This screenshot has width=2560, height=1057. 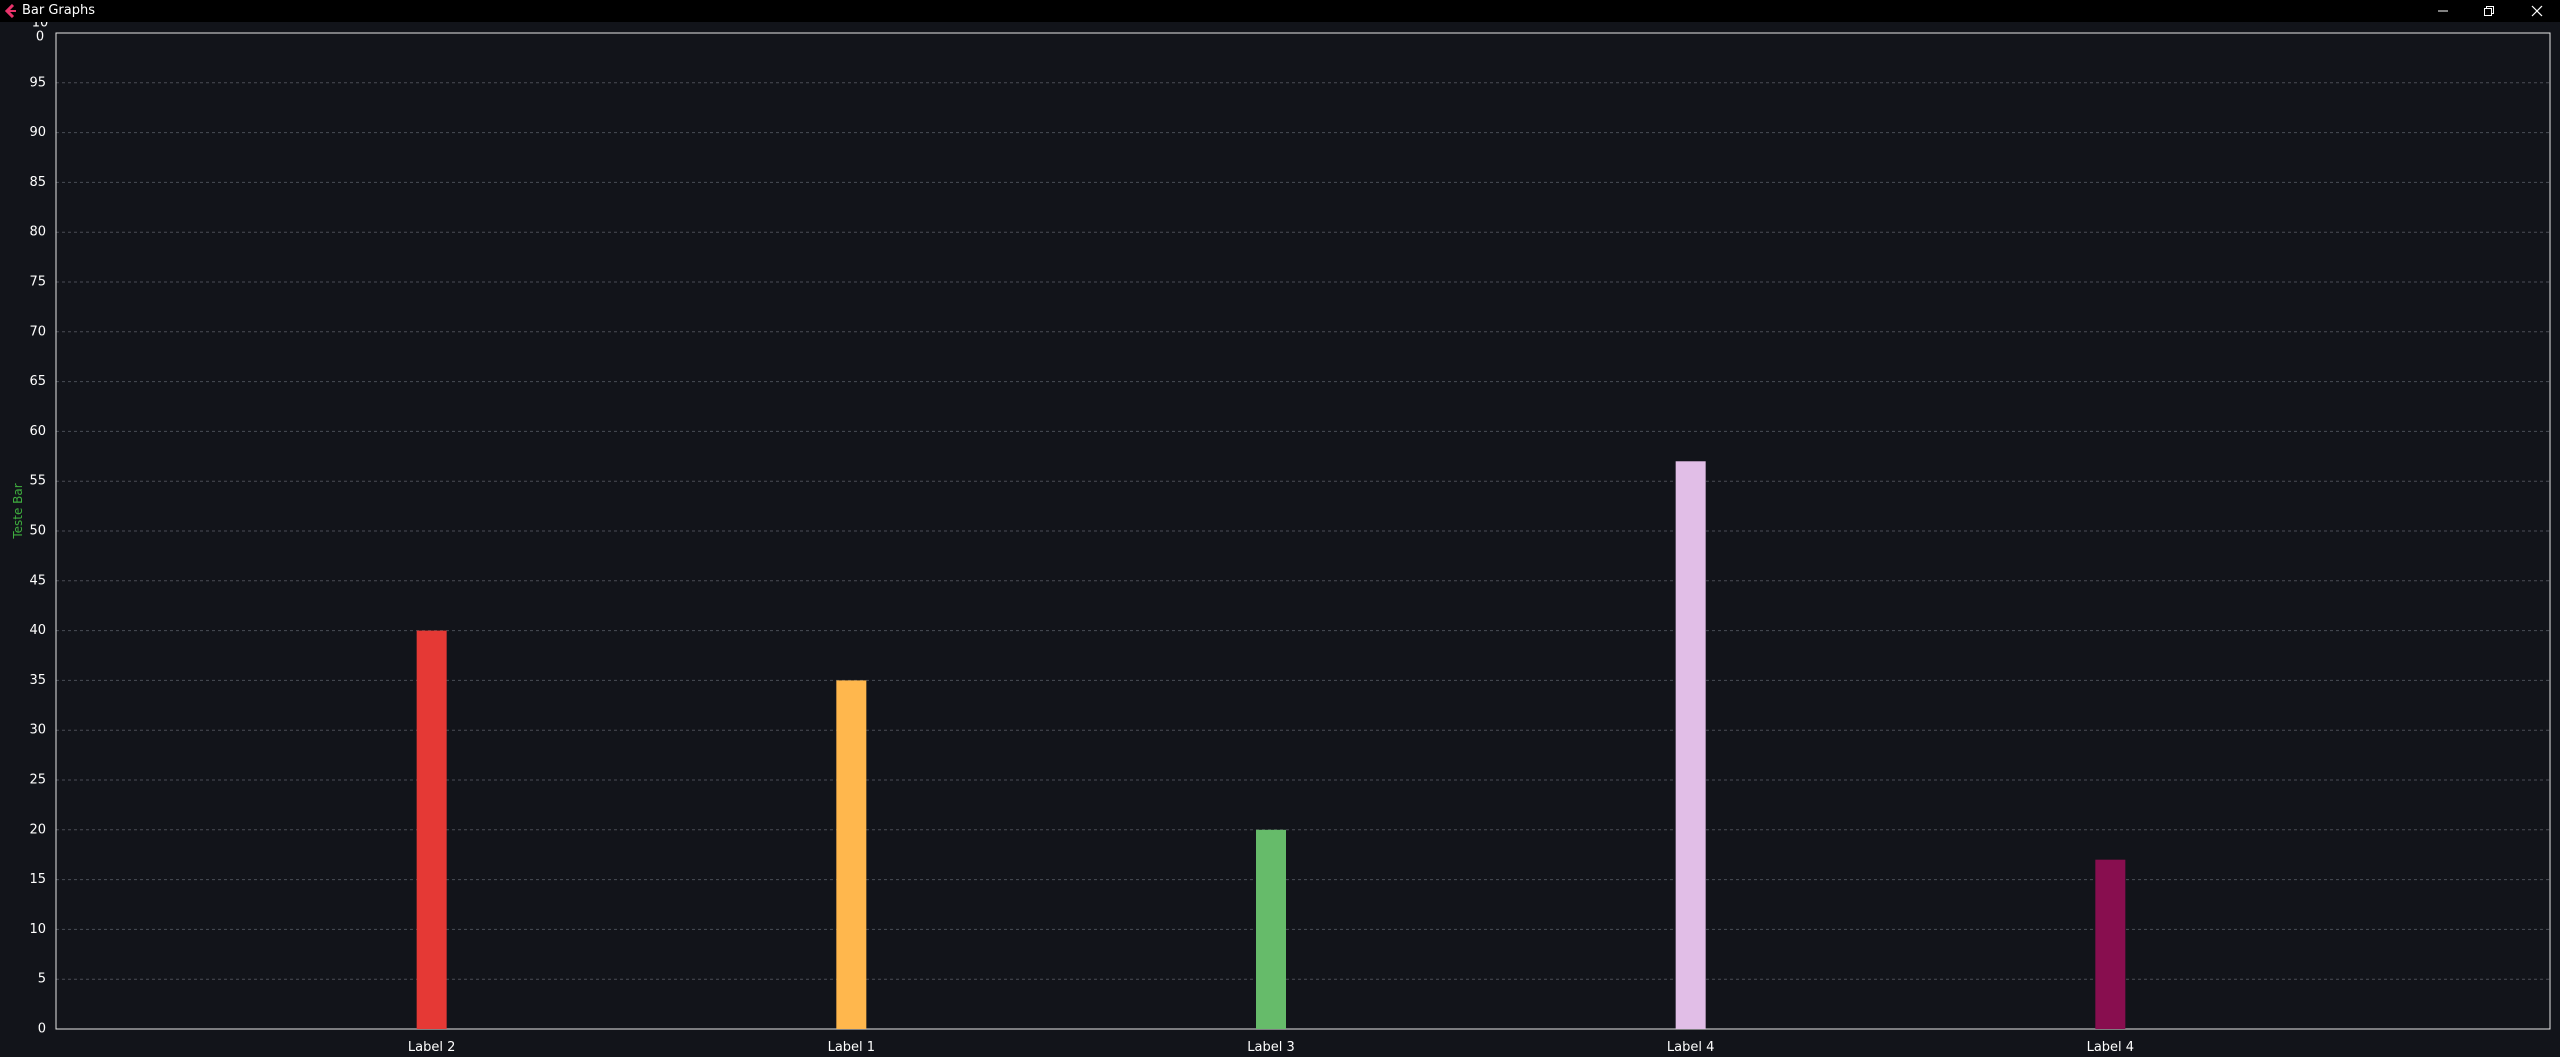 I want to click on x-tick-label: Label 2, so click(x=431, y=1047).